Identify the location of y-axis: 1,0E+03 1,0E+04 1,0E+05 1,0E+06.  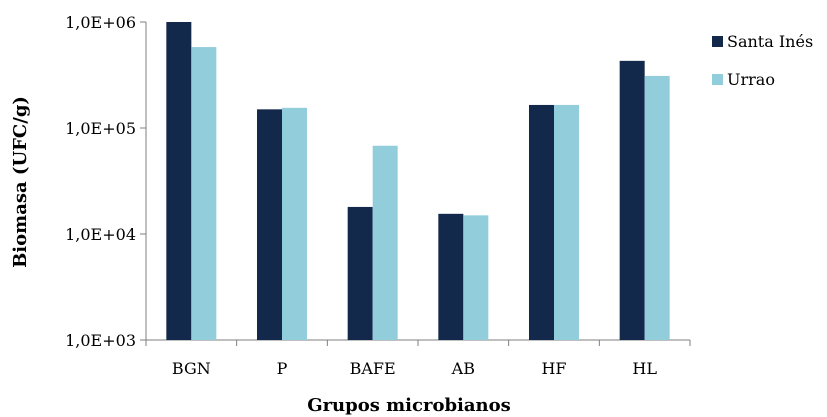
(106, 181).